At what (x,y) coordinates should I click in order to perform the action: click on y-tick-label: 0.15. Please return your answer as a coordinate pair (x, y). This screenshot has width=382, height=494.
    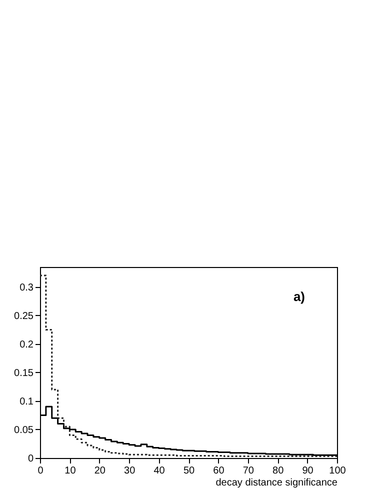
    Looking at the image, I should click on (24, 373).